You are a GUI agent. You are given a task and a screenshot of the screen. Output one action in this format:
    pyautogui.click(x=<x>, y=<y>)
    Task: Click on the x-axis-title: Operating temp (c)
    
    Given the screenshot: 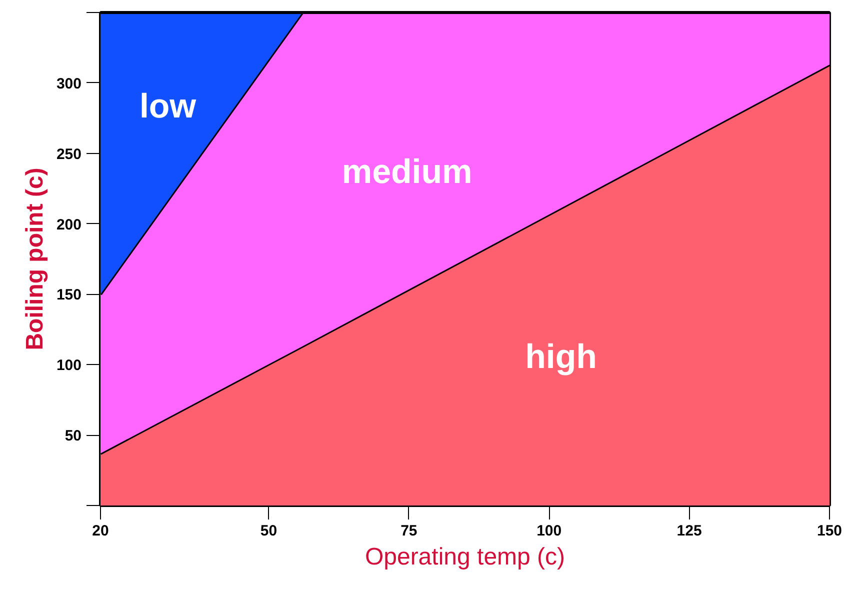 What is the action you would take?
    pyautogui.click(x=465, y=557)
    